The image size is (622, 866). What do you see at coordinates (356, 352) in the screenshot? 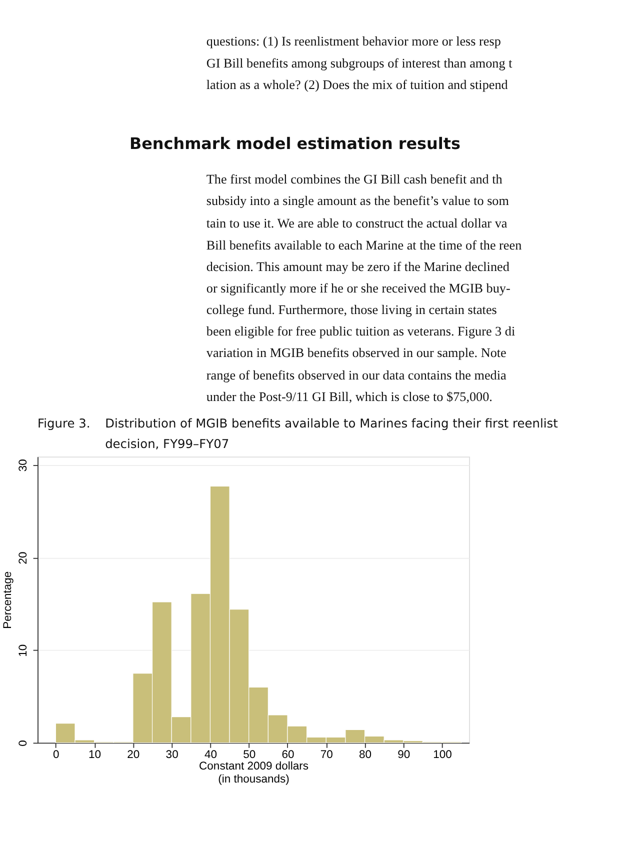
I see `text: variation in MGIB benefits observed in our sample. Note` at bounding box center [356, 352].